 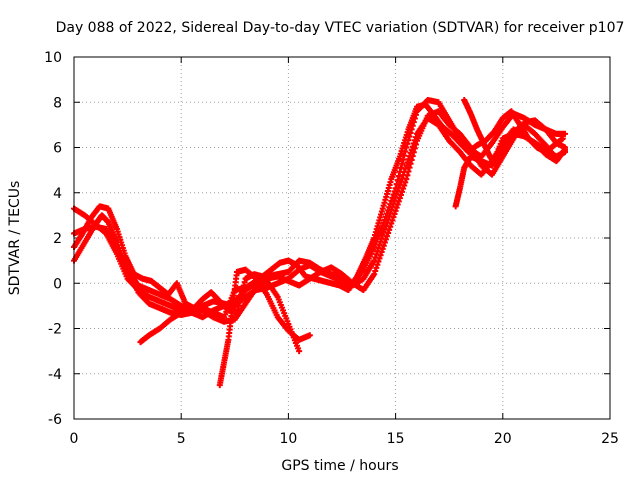 What do you see at coordinates (53, 58) in the screenshot?
I see `y-tick-label: 10` at bounding box center [53, 58].